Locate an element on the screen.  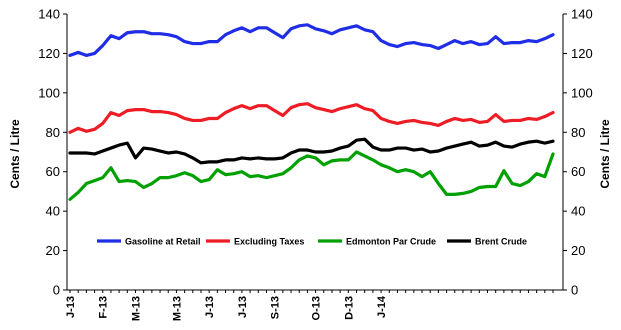
legend-label-brent-crude: Brent Crude is located at coordinates (501, 242).